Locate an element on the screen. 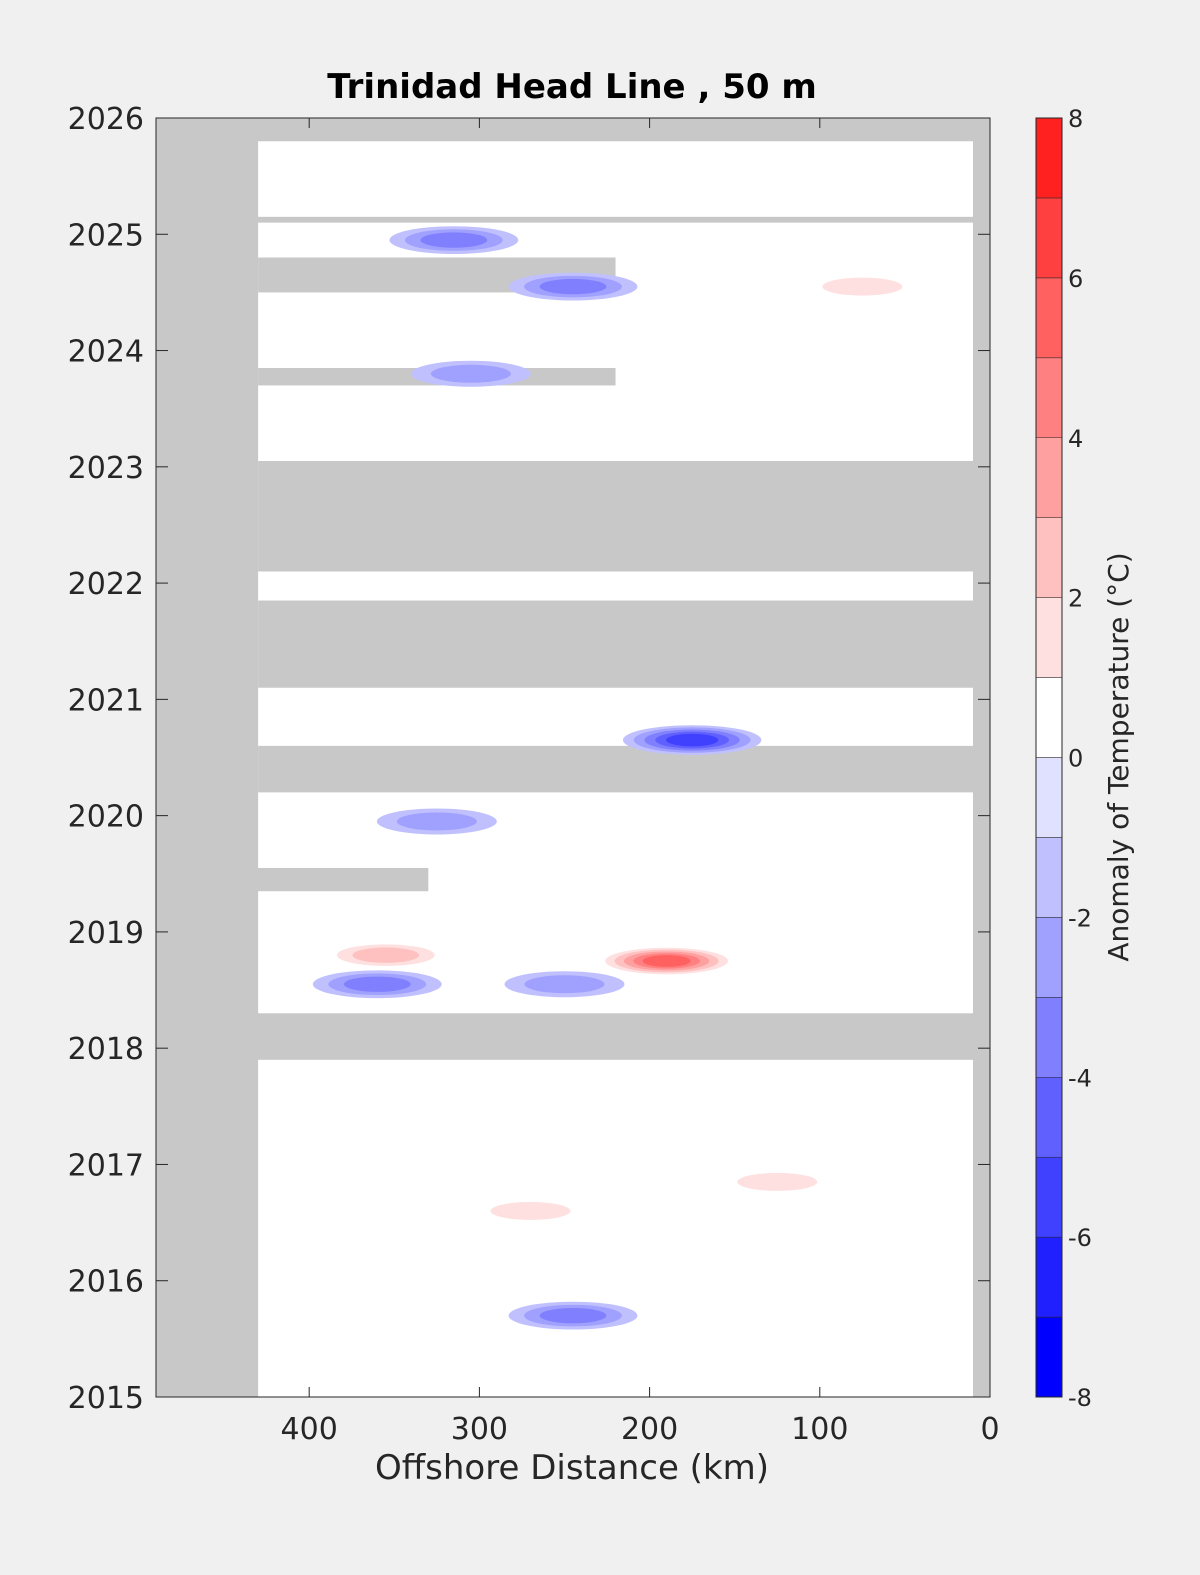 Image resolution: width=1200 pixels, height=1575 pixels. colorbar: -8 -6 -4 -2 0 2 4 6 8 is located at coordinates (1063, 758).